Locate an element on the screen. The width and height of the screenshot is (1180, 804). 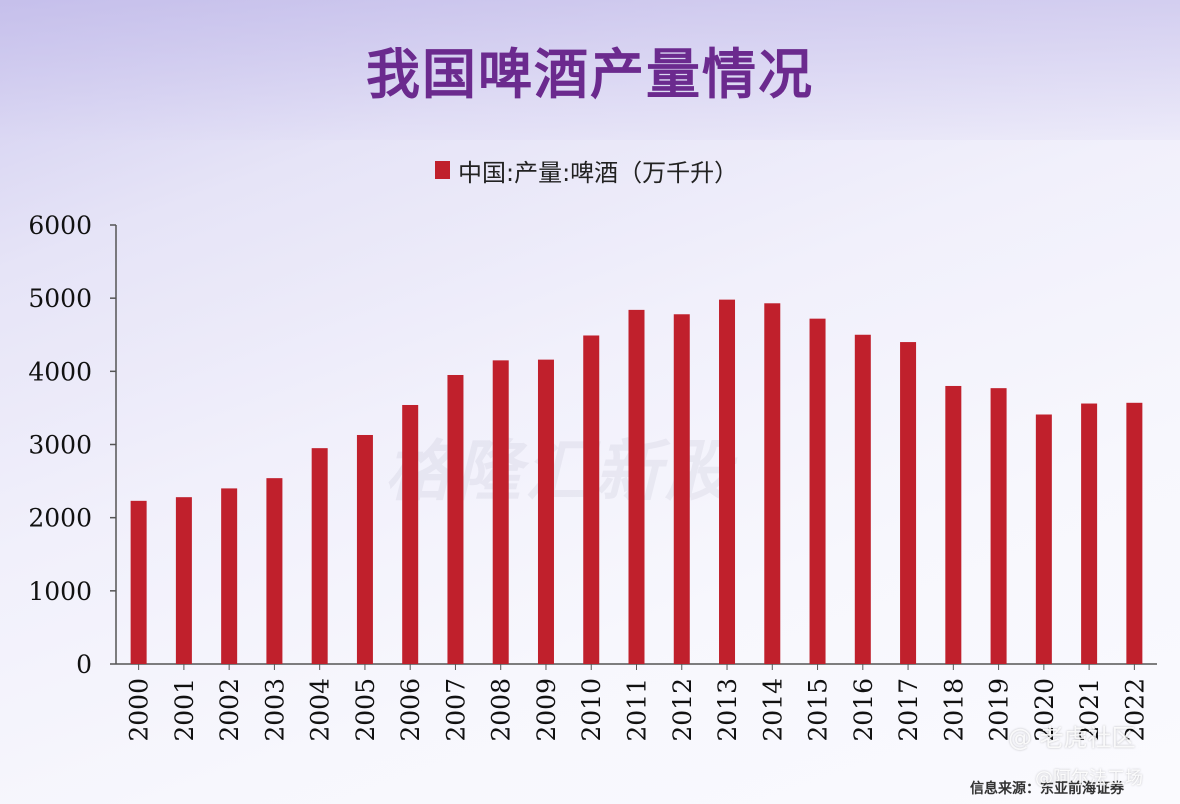
legend-swatch is located at coordinates (442, 170).